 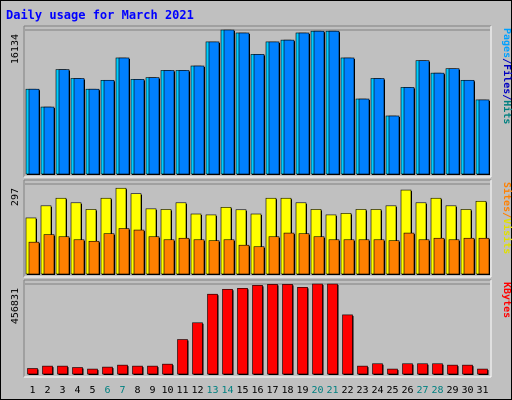 What do you see at coordinates (62, 390) in the screenshot?
I see `x-tick-label-day-3: 3` at bounding box center [62, 390].